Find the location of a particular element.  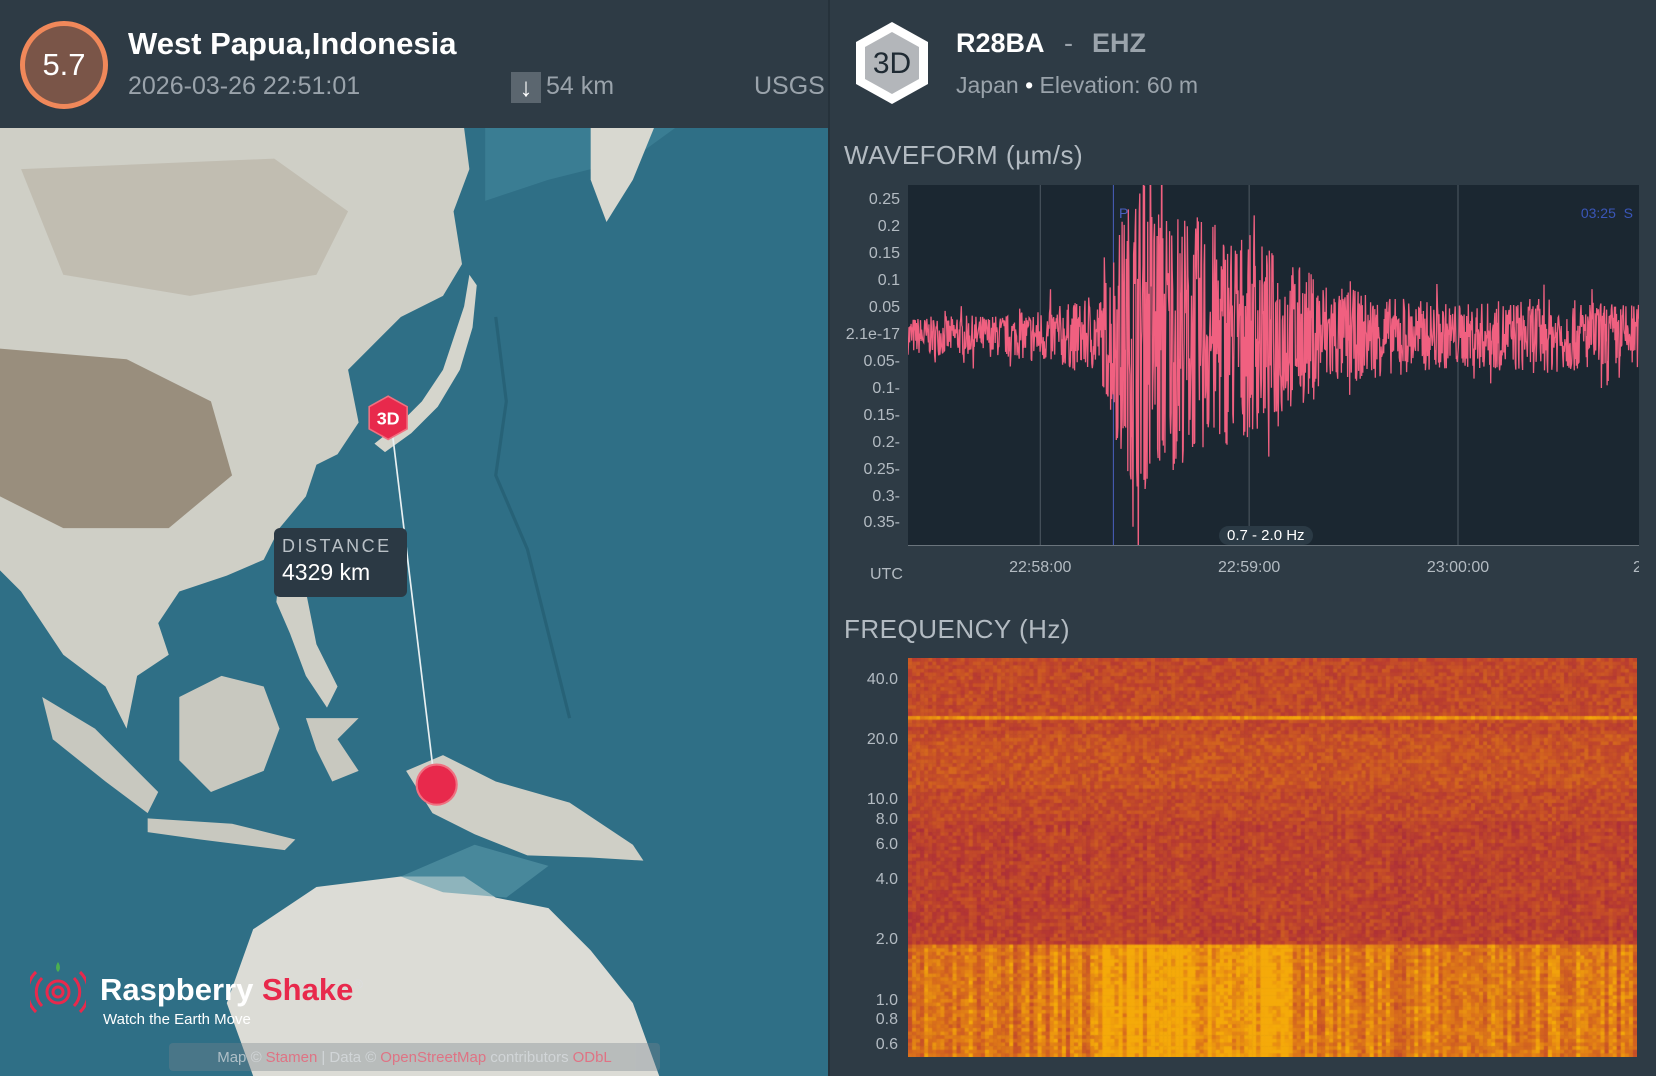

waveform-svg is located at coordinates (1273, 365).